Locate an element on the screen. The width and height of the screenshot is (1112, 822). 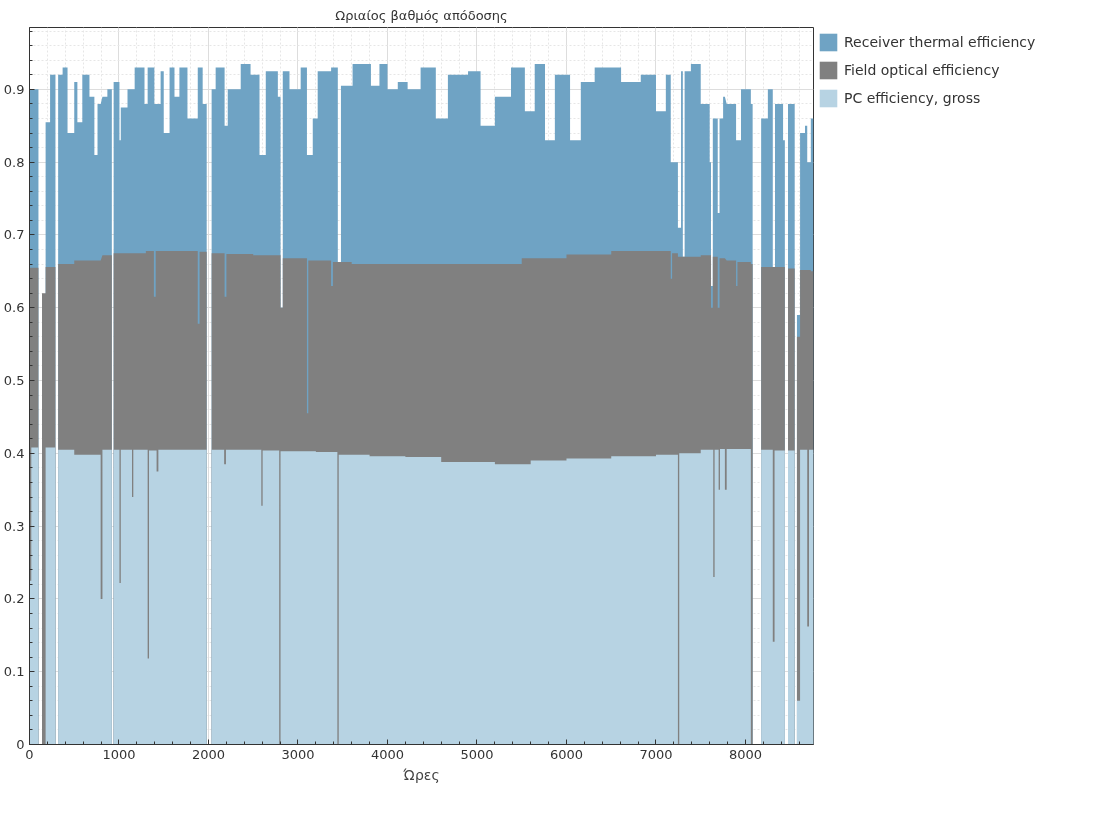
y-tick-label: 0.6 is located at coordinates (14, 308).